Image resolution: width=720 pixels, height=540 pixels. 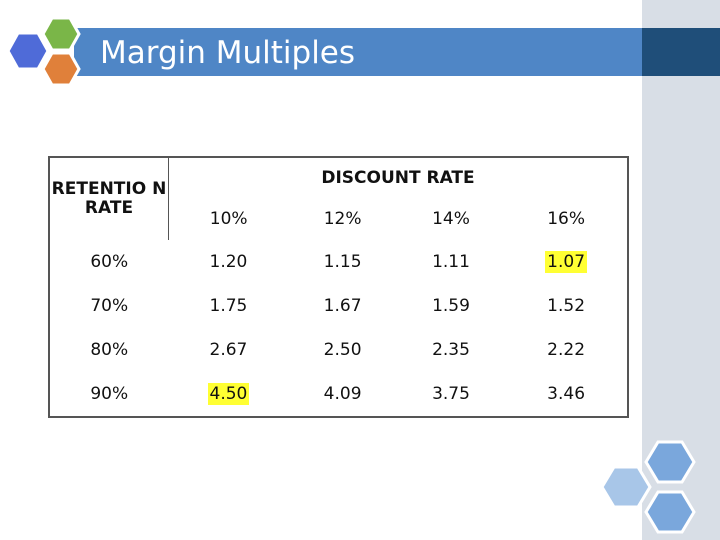 I want to click on decorative-hexagons-icon, so click(x=648, y=487).